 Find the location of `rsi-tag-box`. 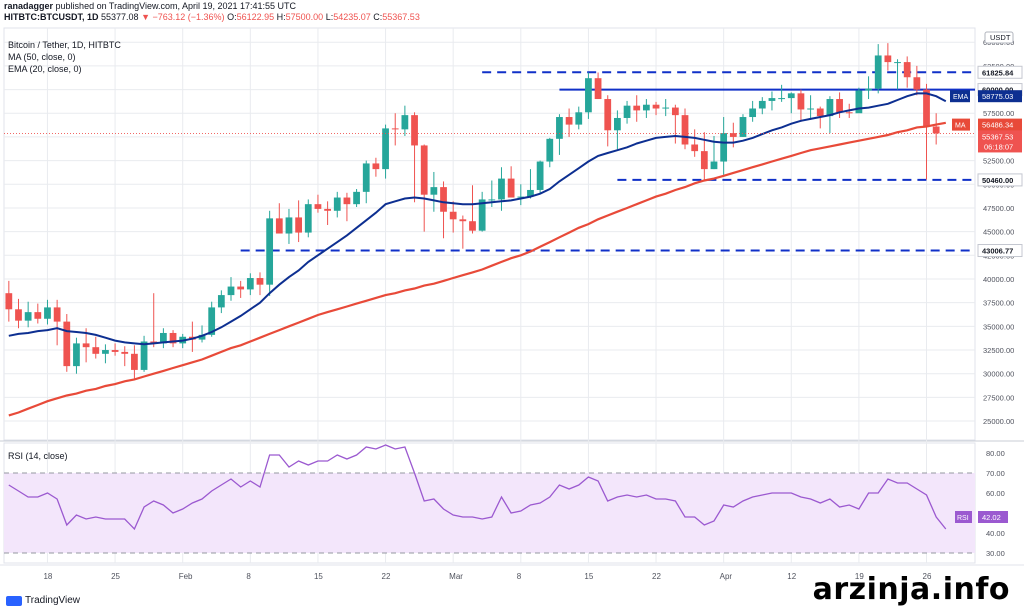

rsi-tag-box is located at coordinates (963, 517).